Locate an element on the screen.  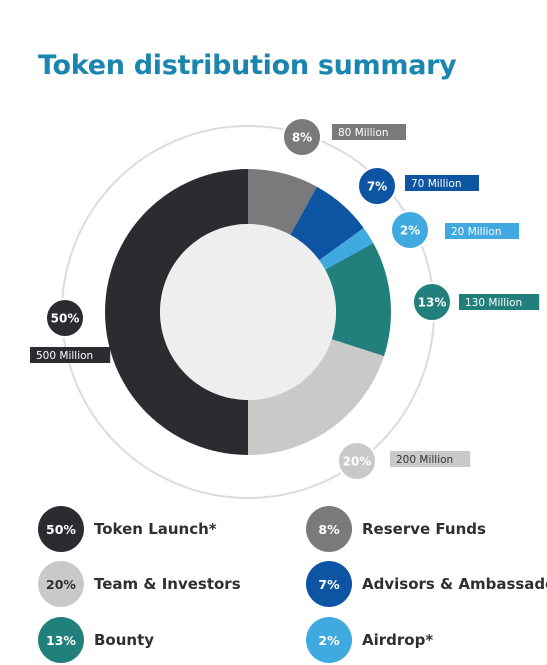
amount-box-advisors-ambassadors is located at coordinates (442, 183).